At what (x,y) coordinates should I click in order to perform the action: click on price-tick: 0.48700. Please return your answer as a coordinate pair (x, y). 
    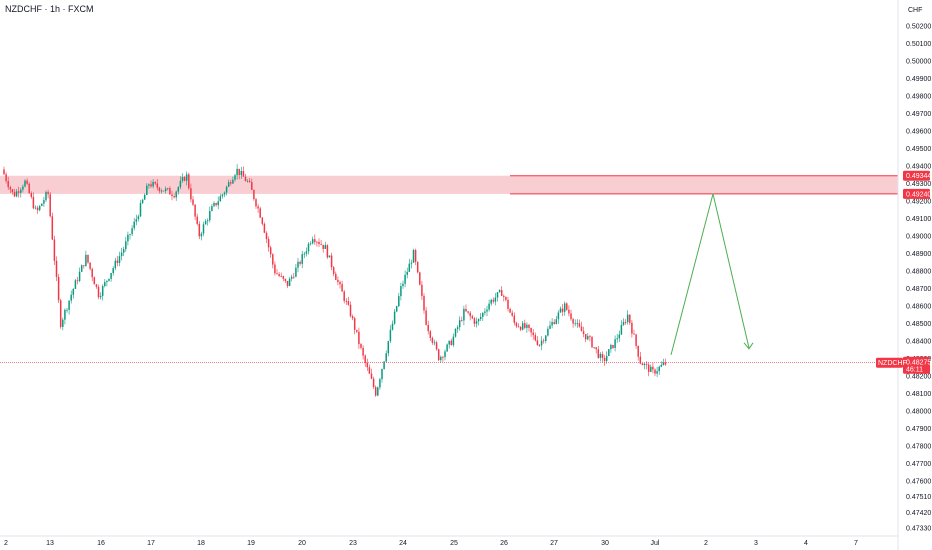
    Looking at the image, I should click on (918, 289).